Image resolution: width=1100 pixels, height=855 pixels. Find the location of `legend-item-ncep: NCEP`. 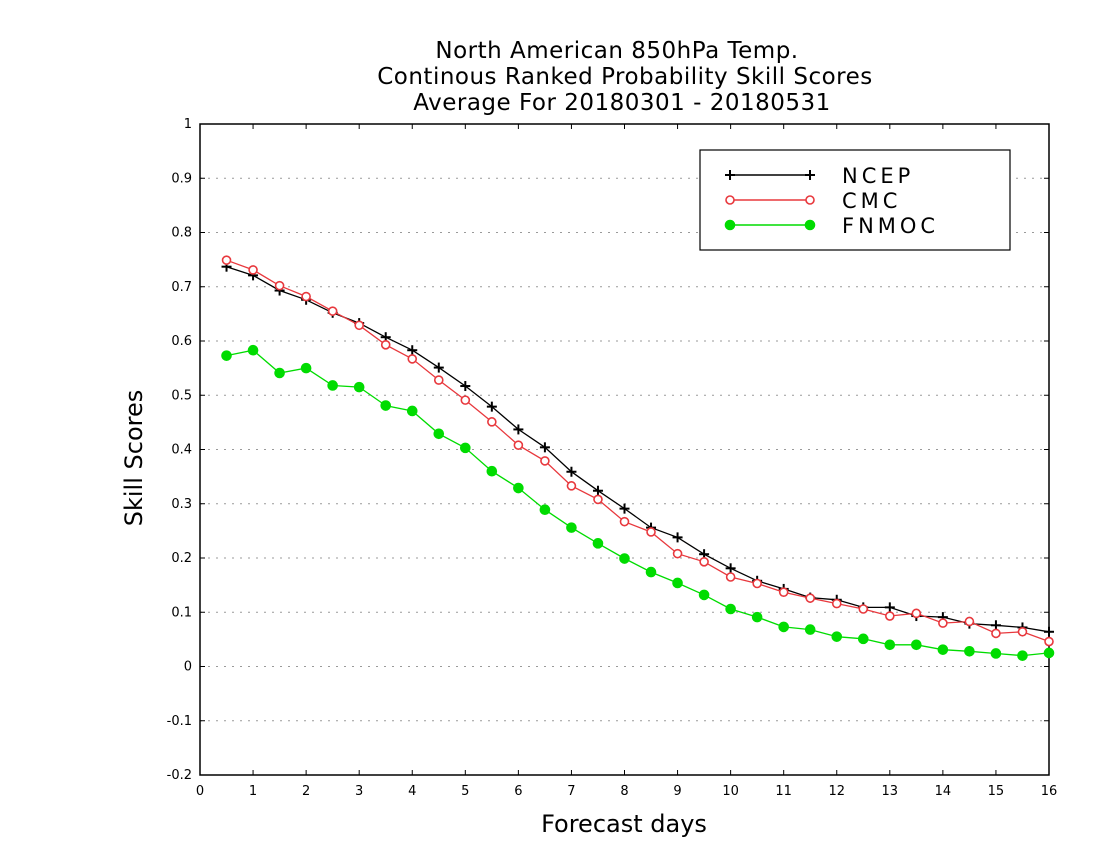

legend-item-ncep: NCEP is located at coordinates (819, 176).